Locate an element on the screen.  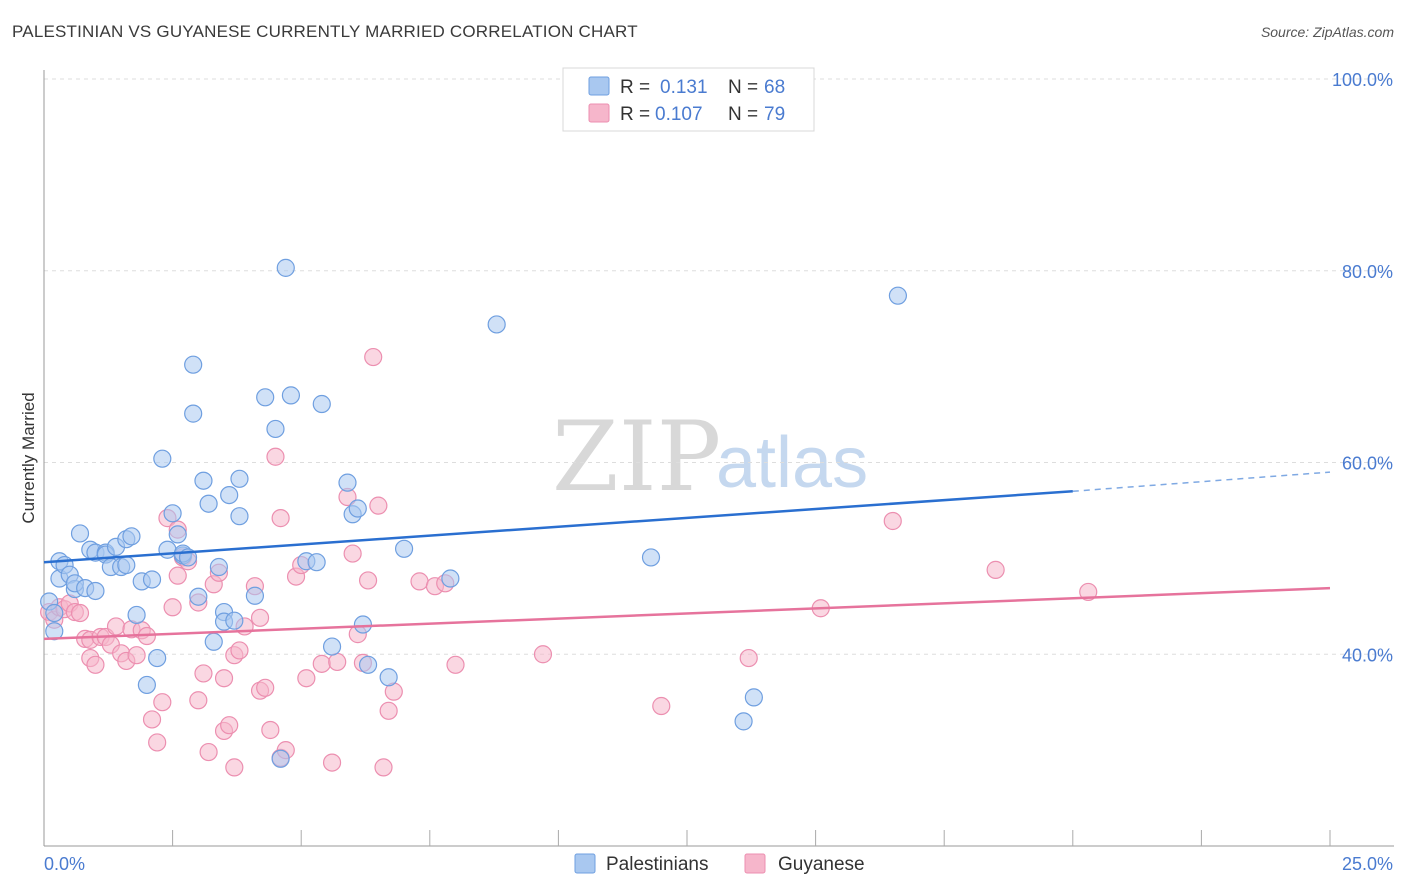
legend-n-label-2: N = is located at coordinates (743, 114).